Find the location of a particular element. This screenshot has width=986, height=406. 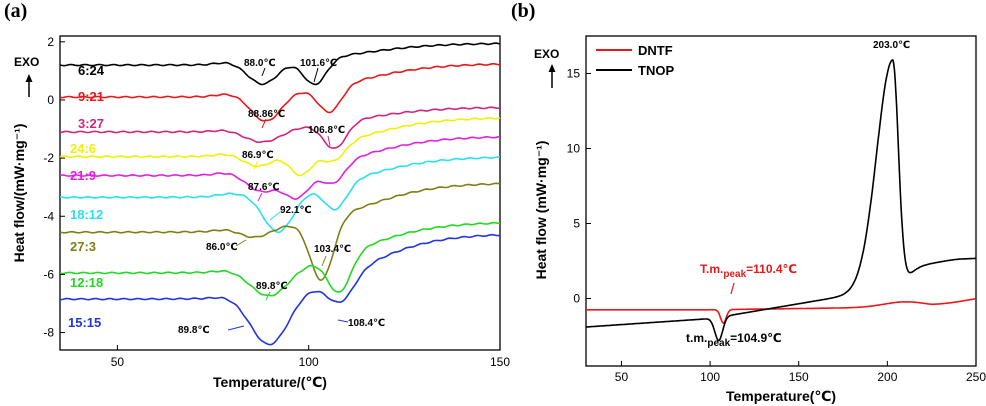

series-label-3-27: 3:27 is located at coordinates (91, 123).